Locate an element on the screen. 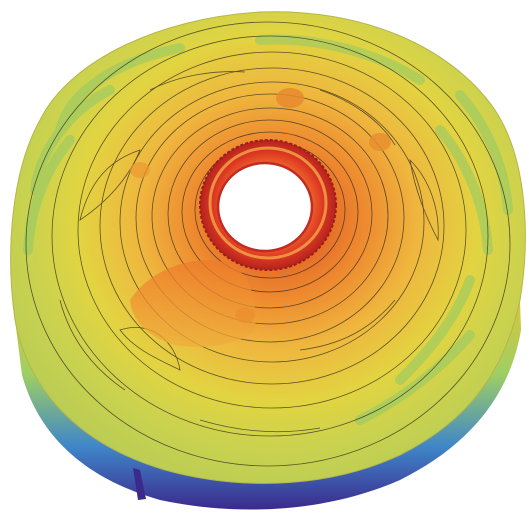 Image resolution: width=529 pixels, height=522 pixels. surface-drip is located at coordinates (139, 484).